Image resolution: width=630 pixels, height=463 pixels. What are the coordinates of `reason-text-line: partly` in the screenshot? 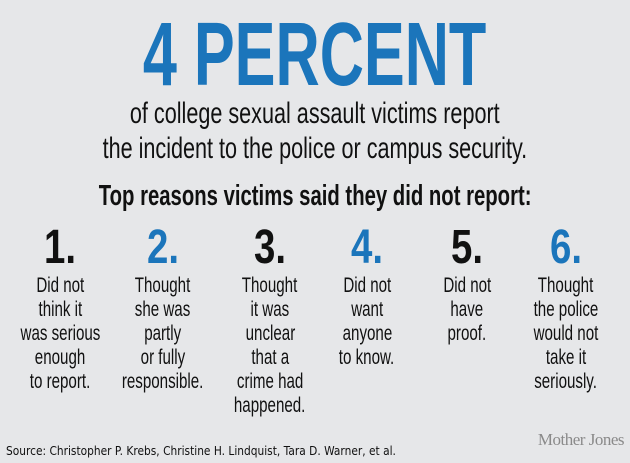 It's located at (163, 334).